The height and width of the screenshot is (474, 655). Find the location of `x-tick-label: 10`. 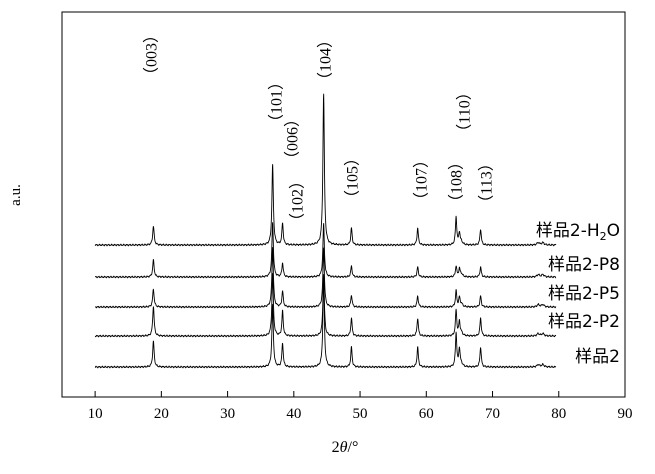

x-tick-label: 10 is located at coordinates (95, 414).